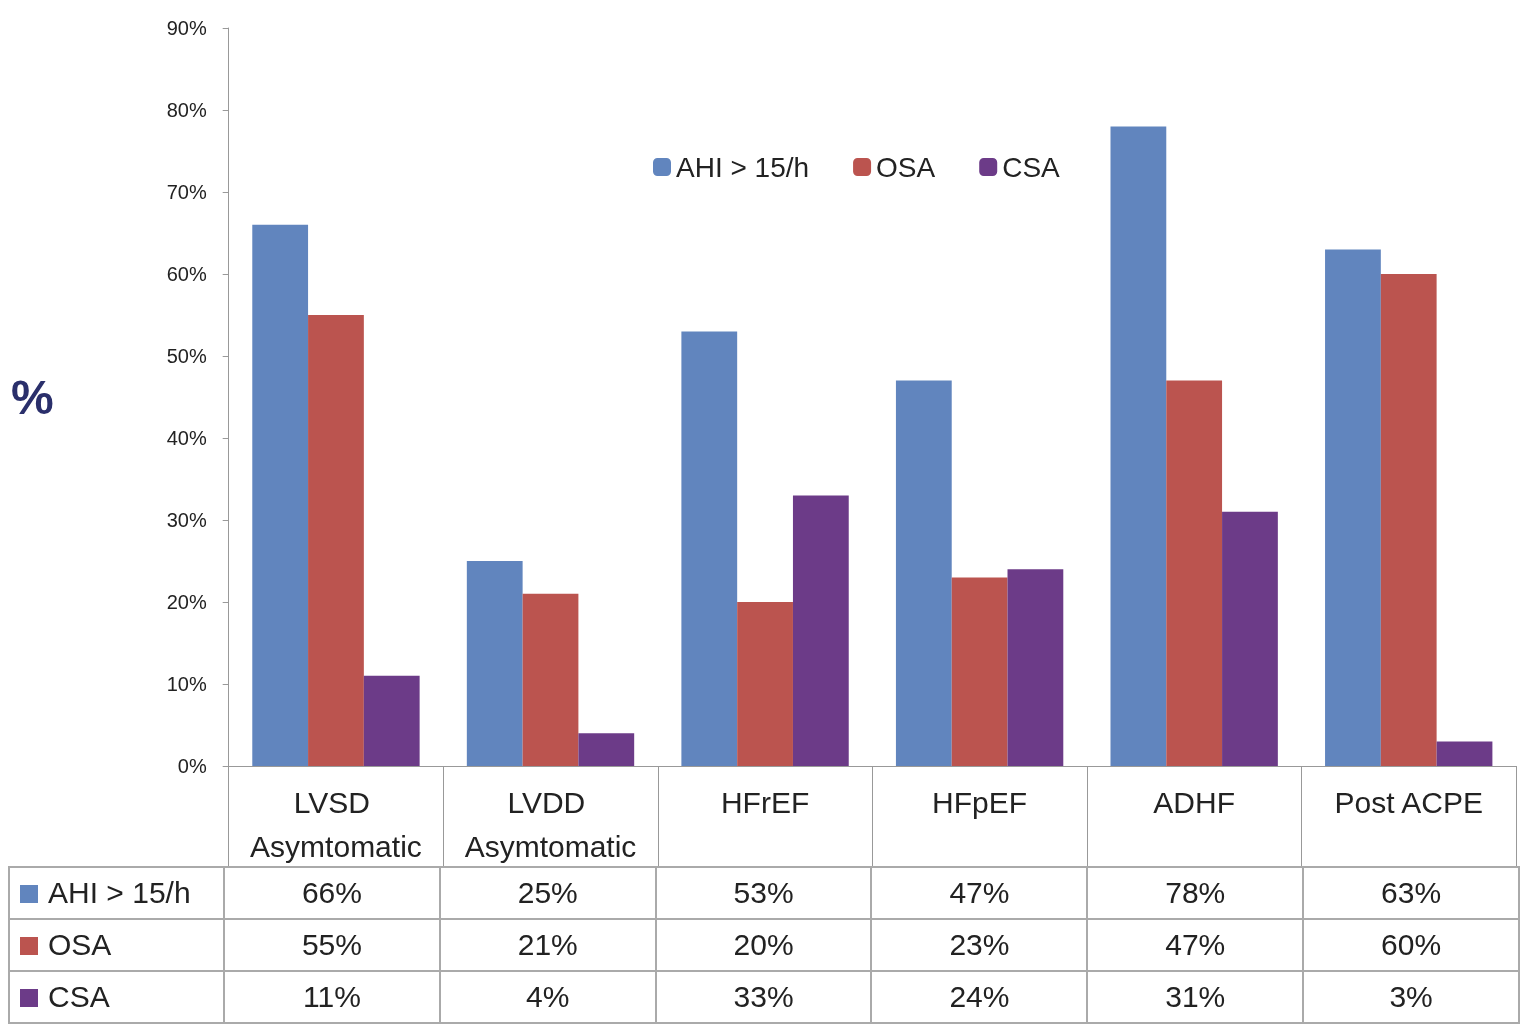 The height and width of the screenshot is (1025, 1529). Describe the element at coordinates (186, 274) in the screenshot. I see `y-tick-label: 60%` at that location.